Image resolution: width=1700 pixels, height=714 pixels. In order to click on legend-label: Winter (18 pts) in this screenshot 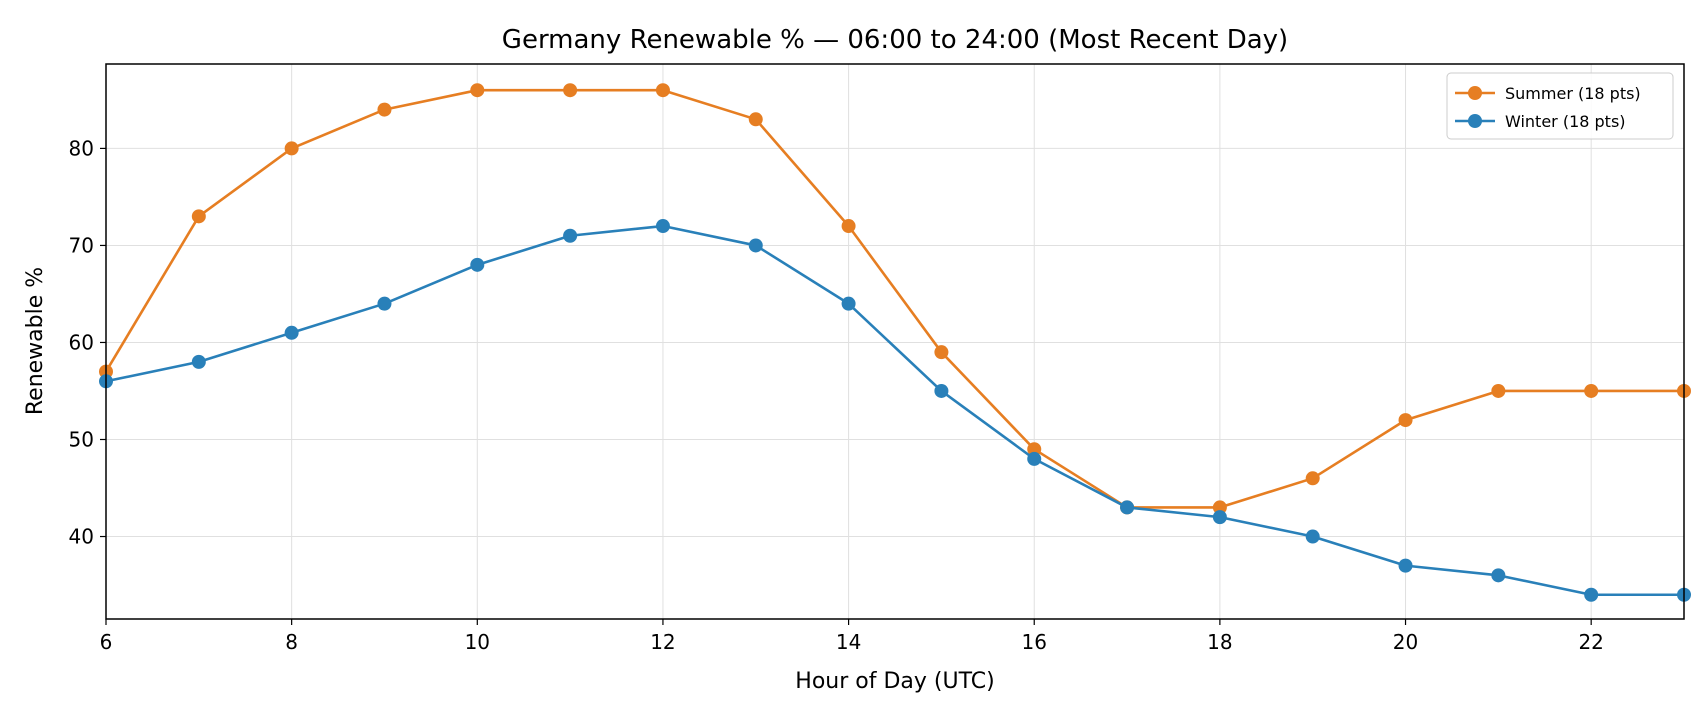, I will do `click(1565, 121)`.